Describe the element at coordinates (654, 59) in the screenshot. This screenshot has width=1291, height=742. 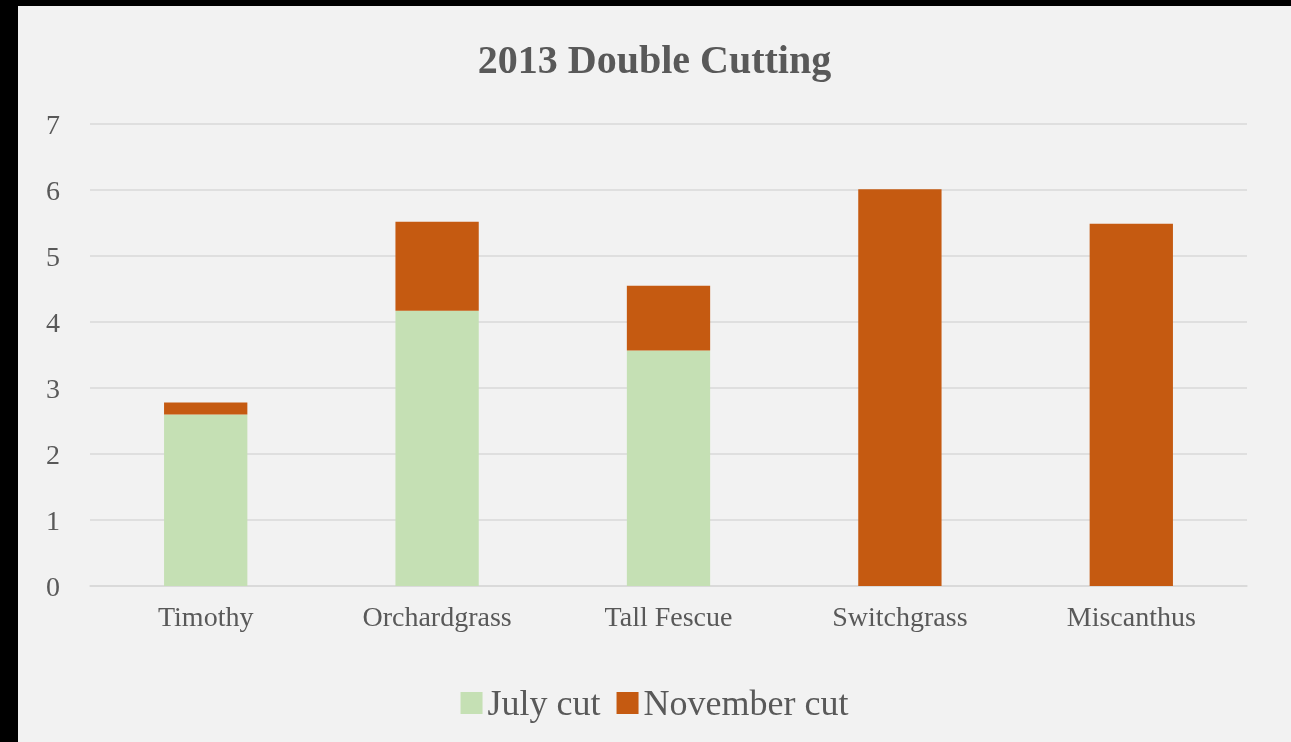
I see `chart-title: 2013 Double Cutting` at that location.